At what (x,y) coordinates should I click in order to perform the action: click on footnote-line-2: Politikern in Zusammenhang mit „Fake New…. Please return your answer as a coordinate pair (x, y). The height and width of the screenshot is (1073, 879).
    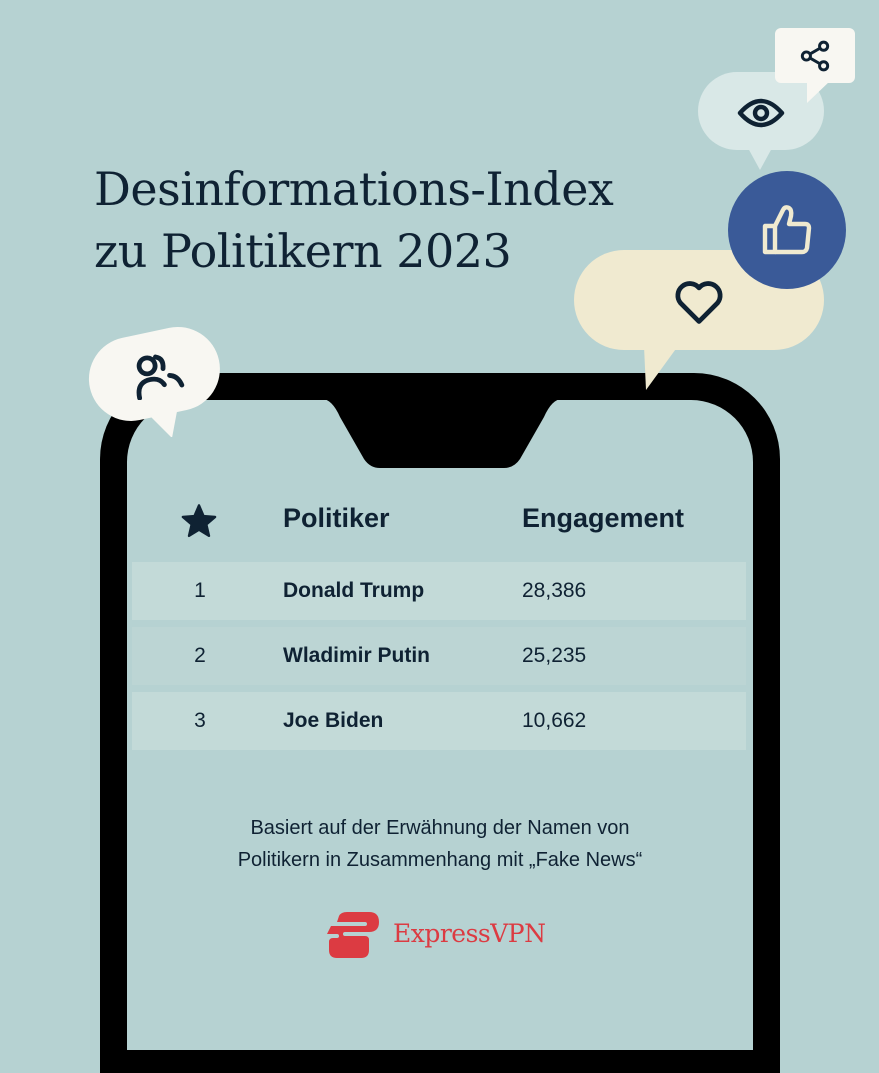
    Looking at the image, I should click on (440, 860).